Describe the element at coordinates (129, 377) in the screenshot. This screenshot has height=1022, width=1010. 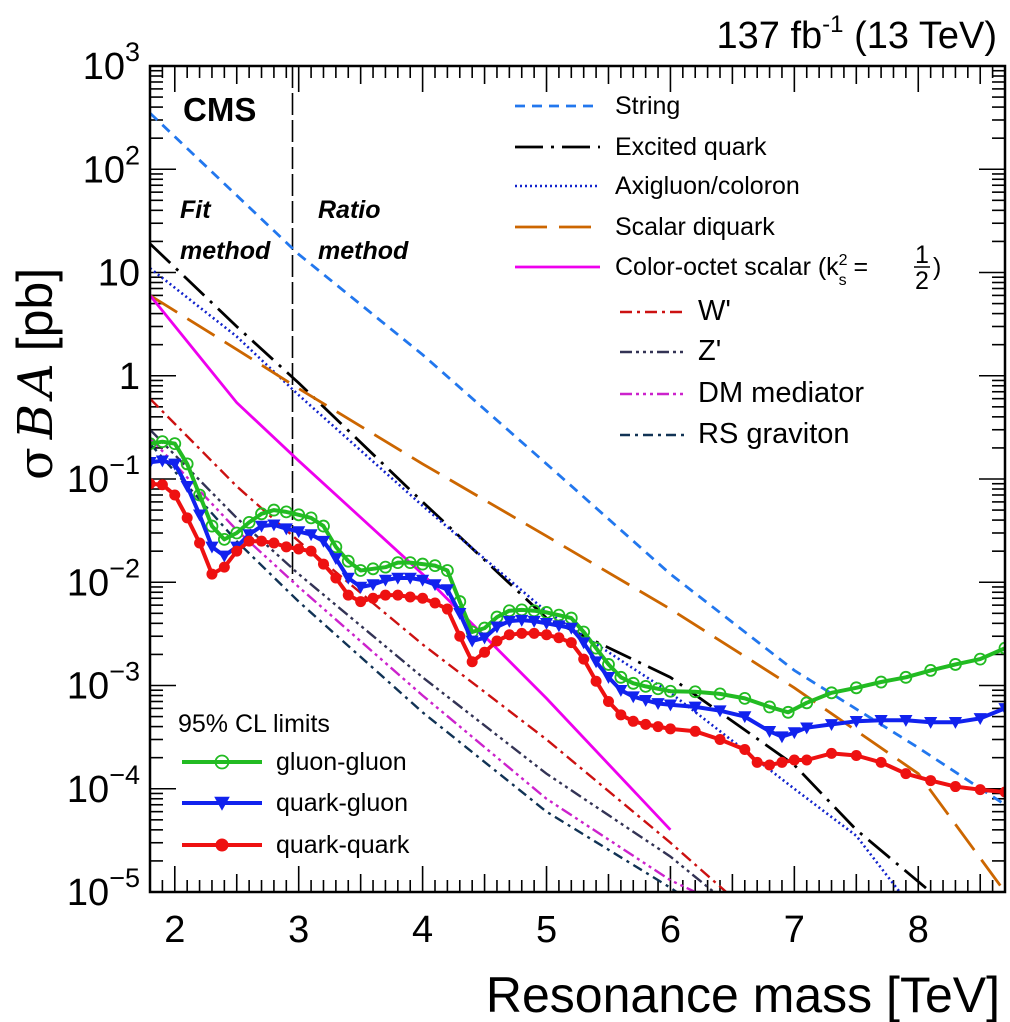
I see `y-tick-label: 1` at that location.